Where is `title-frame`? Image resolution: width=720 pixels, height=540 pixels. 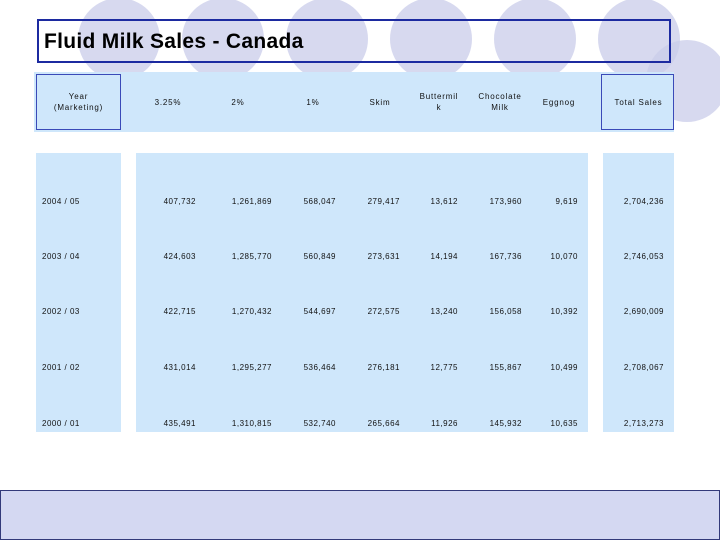
title-frame is located at coordinates (354, 41).